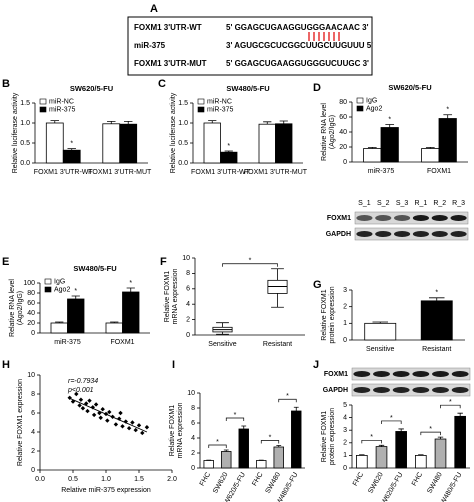 The width and height of the screenshot is (474, 502). Describe the element at coordinates (5, 262) in the screenshot. I see `panel-letter: E` at that location.